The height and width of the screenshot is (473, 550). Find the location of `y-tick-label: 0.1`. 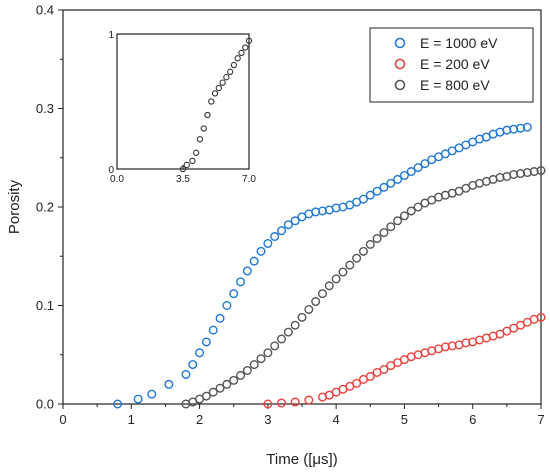

y-tick-label: 0.1 is located at coordinates (45, 305).